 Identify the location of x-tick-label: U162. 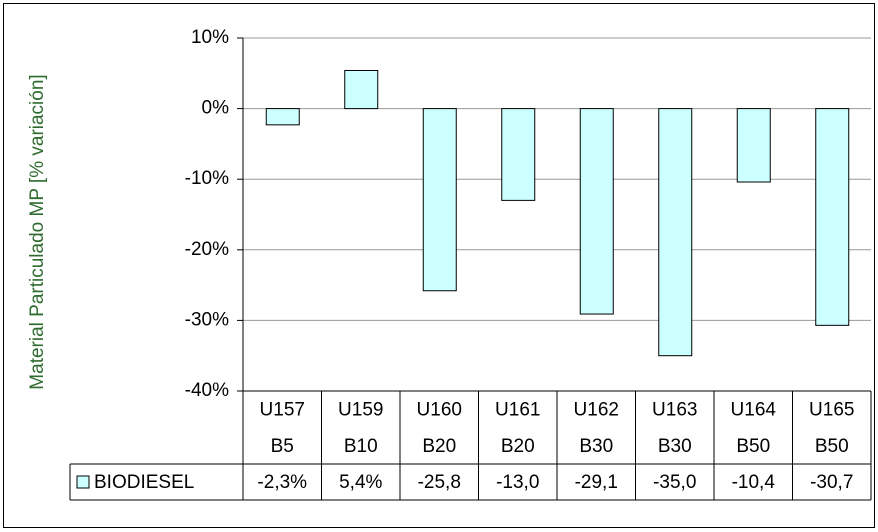
(596, 410).